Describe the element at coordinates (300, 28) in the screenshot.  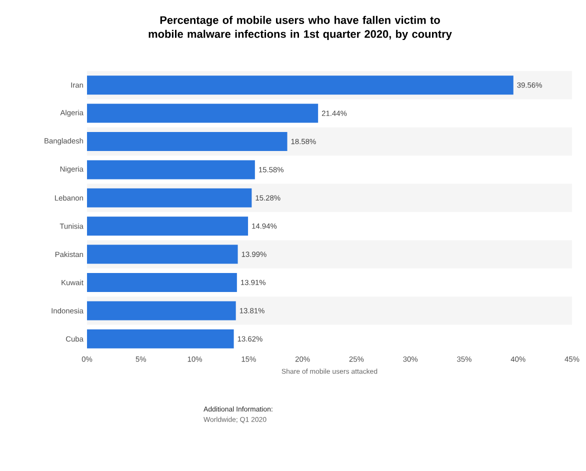
I see `chart-title: Percentage of mobile users who have fallen victim to mobile malware infections in 1st quarter 2020, by country` at that location.